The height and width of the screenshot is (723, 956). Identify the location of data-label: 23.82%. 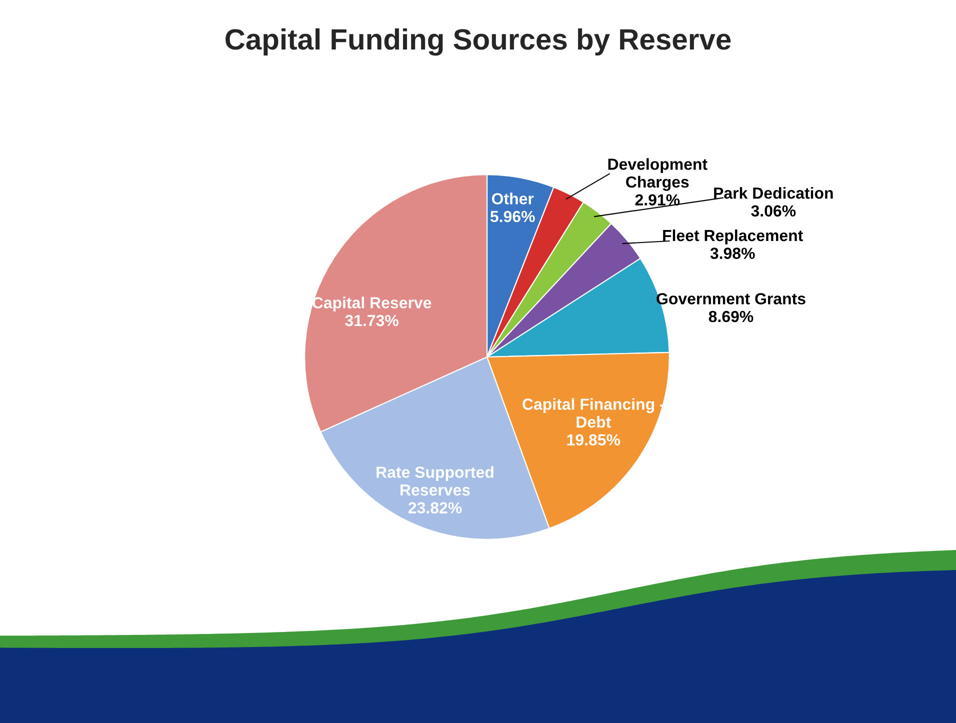
(435, 508).